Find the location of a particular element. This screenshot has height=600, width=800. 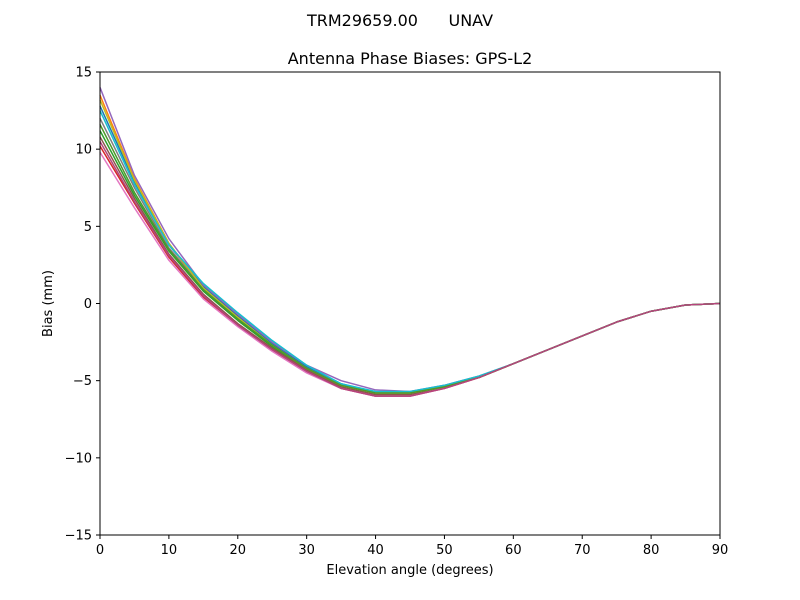

x-tick-label: 10 is located at coordinates (169, 550).